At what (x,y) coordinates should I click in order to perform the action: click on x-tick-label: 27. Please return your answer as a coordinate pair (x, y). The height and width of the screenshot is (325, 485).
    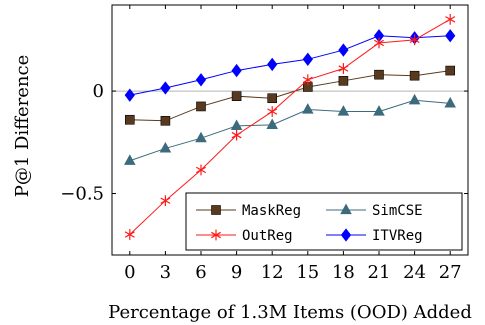
    Looking at the image, I should click on (450, 272).